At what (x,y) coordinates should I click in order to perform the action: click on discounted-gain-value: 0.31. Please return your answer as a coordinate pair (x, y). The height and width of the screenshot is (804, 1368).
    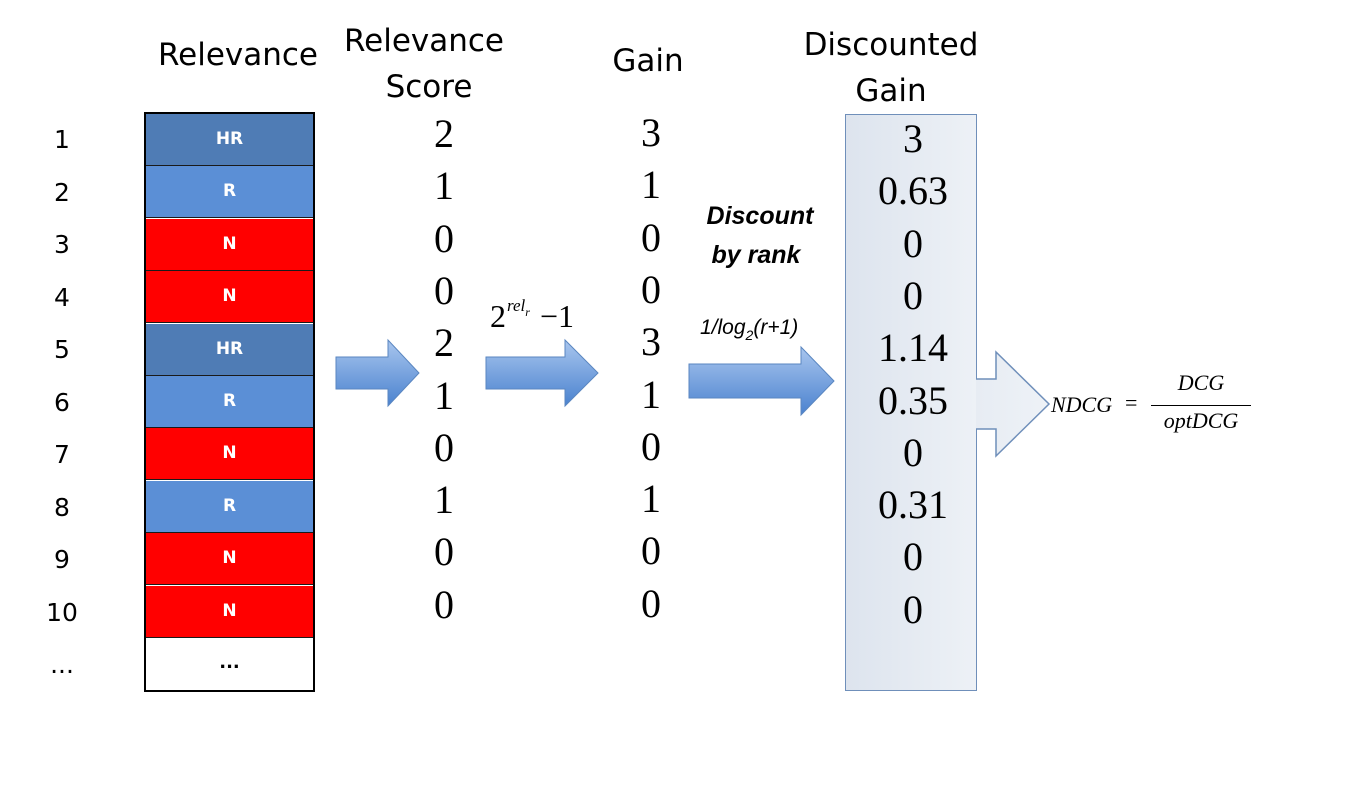
    Looking at the image, I should click on (913, 505).